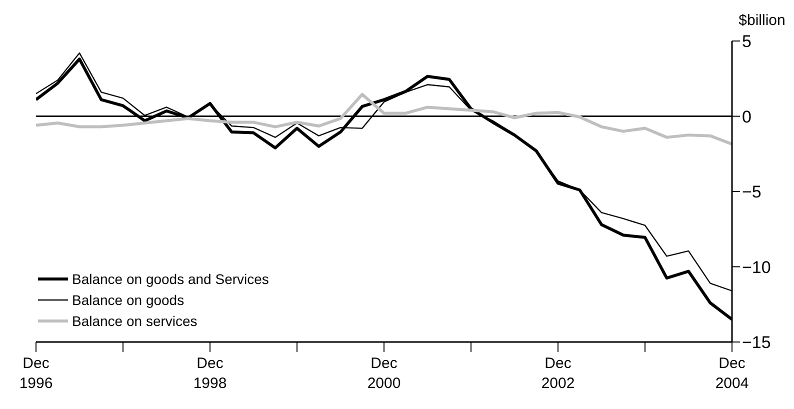  What do you see at coordinates (747, 116) in the screenshot?
I see `y-tick-label: 0` at bounding box center [747, 116].